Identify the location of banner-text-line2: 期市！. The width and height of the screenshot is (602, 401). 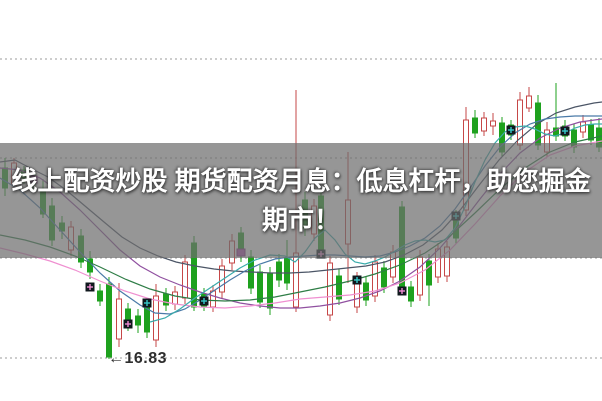
(300, 219).